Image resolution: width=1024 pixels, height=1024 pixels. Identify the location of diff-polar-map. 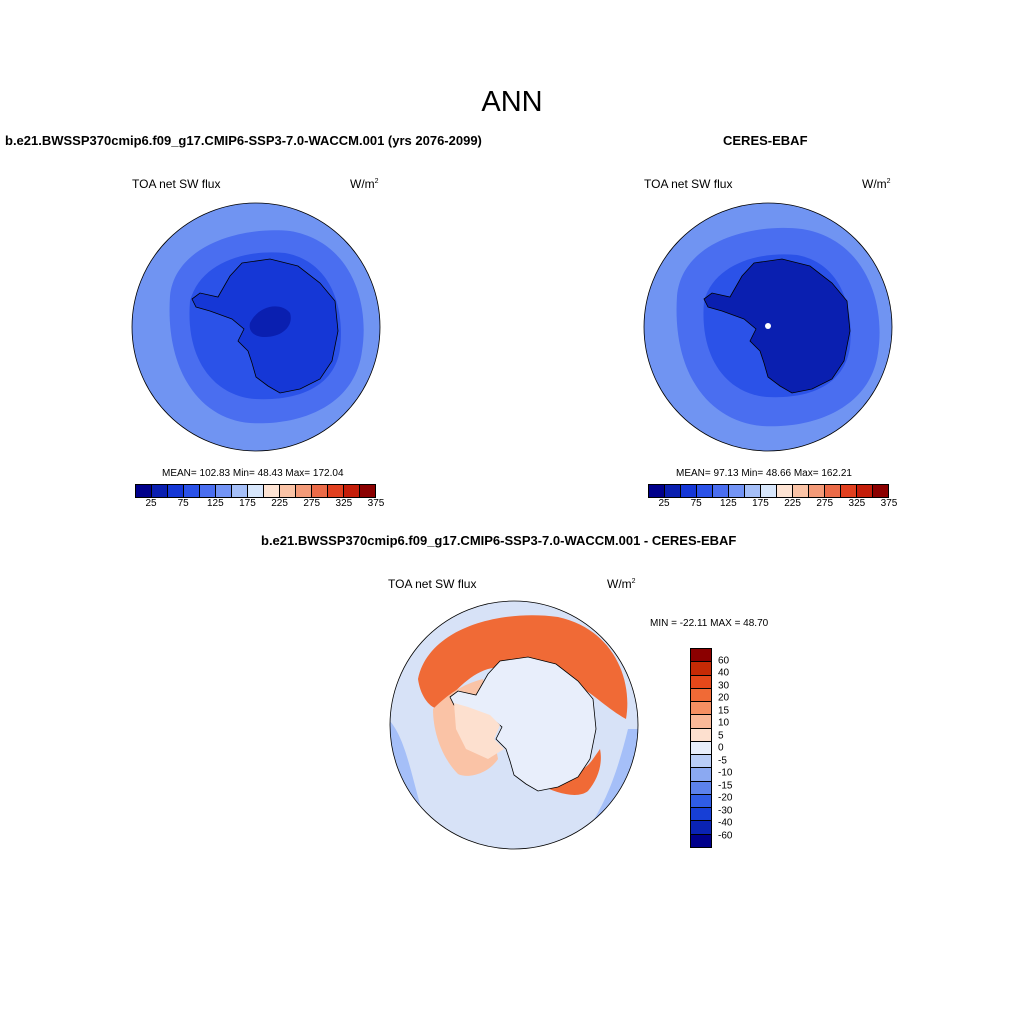
(514, 725).